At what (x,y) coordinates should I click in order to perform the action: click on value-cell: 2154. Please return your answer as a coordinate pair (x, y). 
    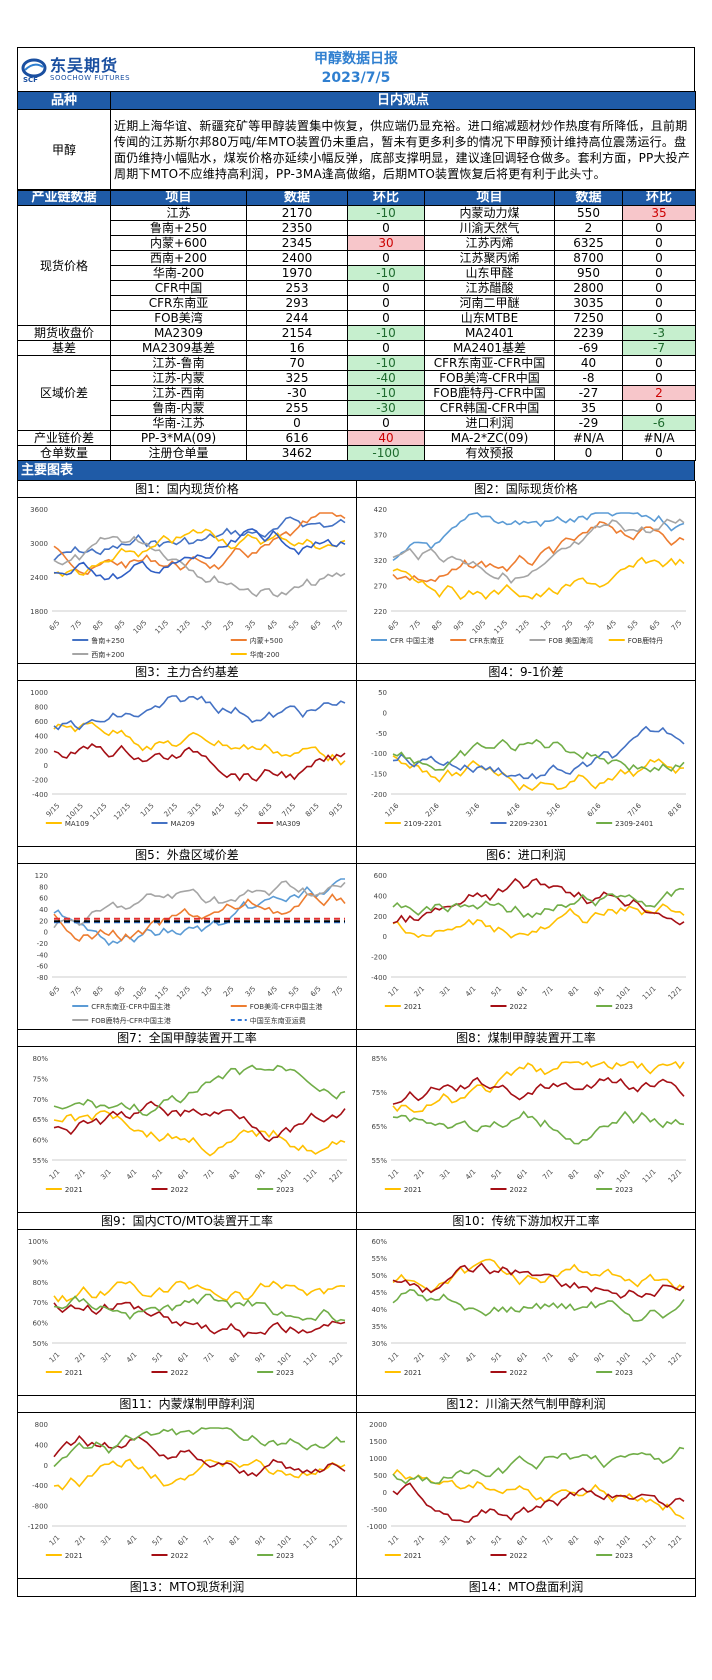
    Looking at the image, I should click on (297, 333).